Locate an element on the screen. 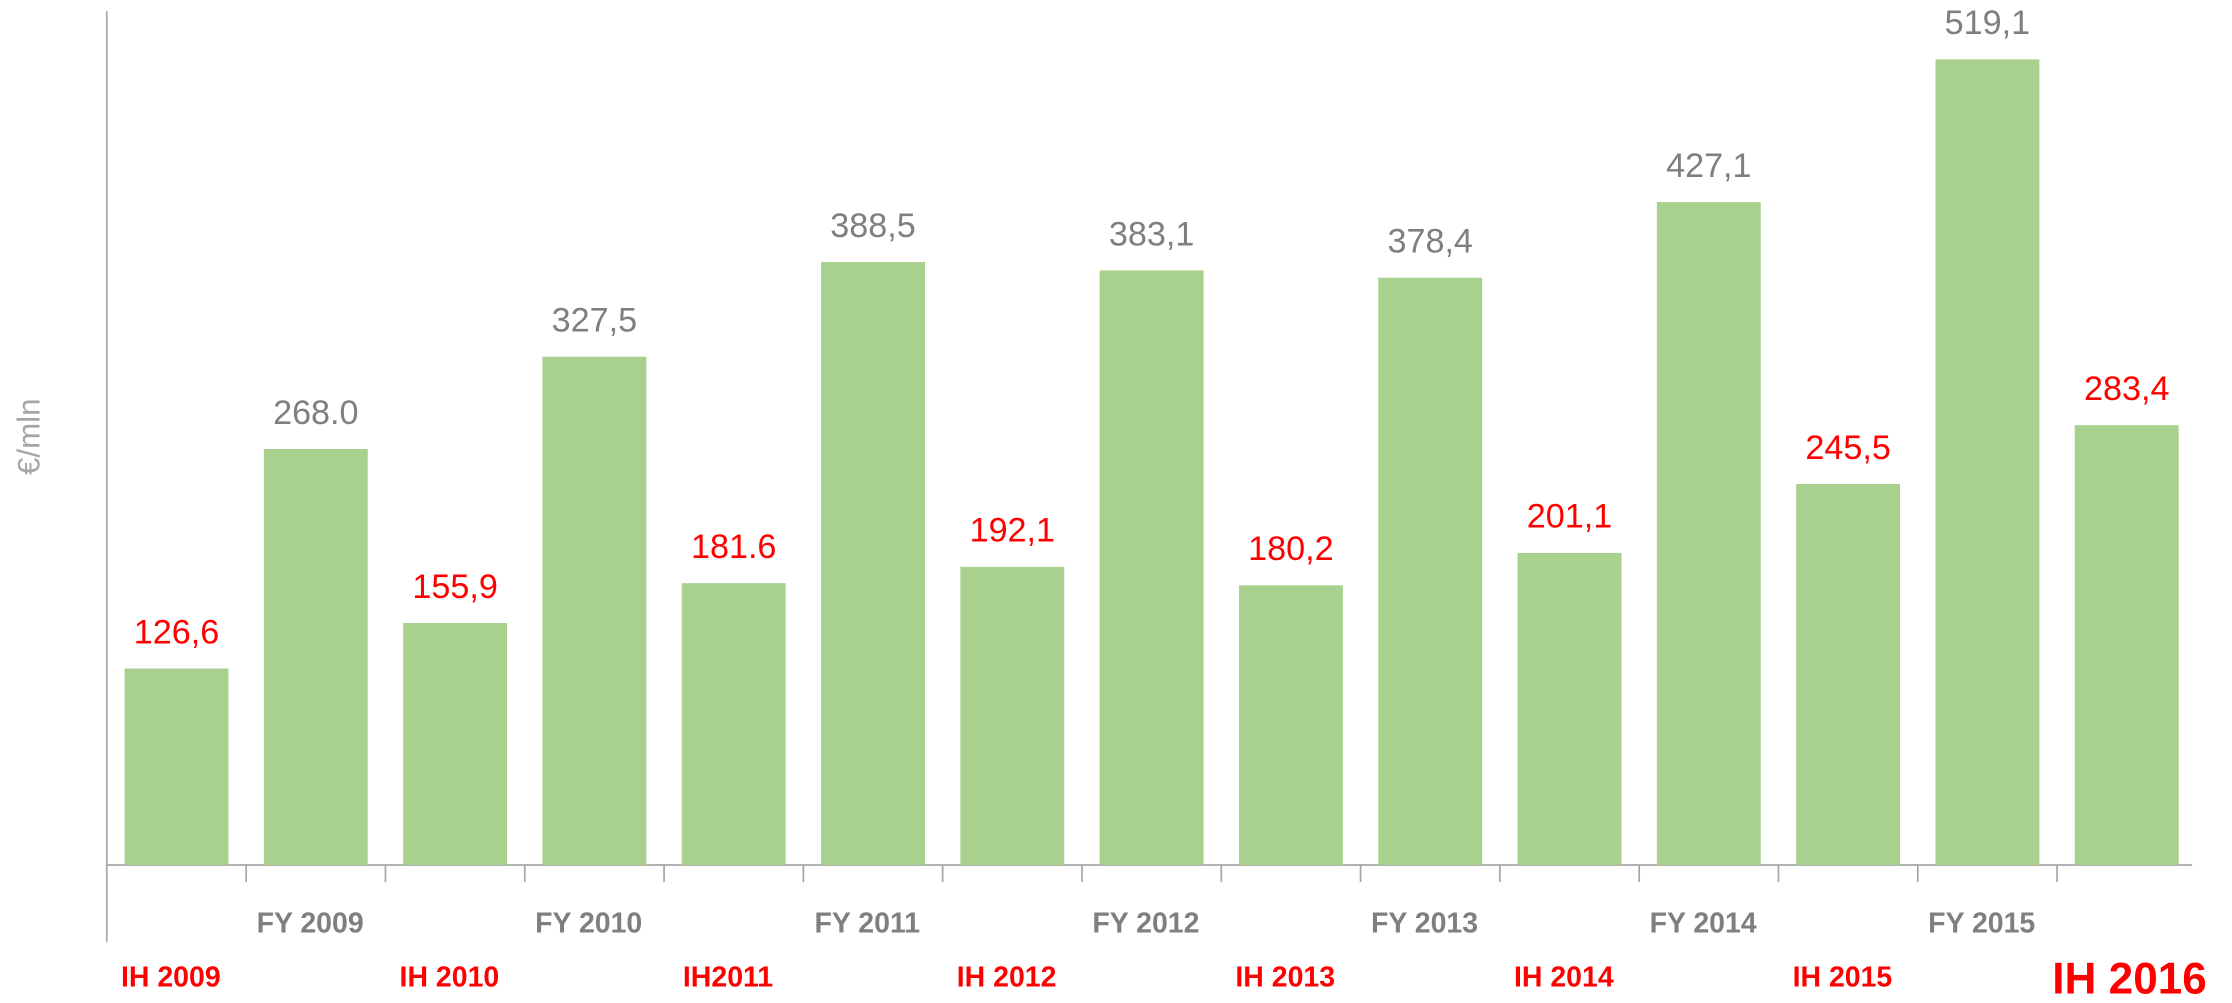 The height and width of the screenshot is (1003, 2232). value-label: 378,4 is located at coordinates (1429, 242).